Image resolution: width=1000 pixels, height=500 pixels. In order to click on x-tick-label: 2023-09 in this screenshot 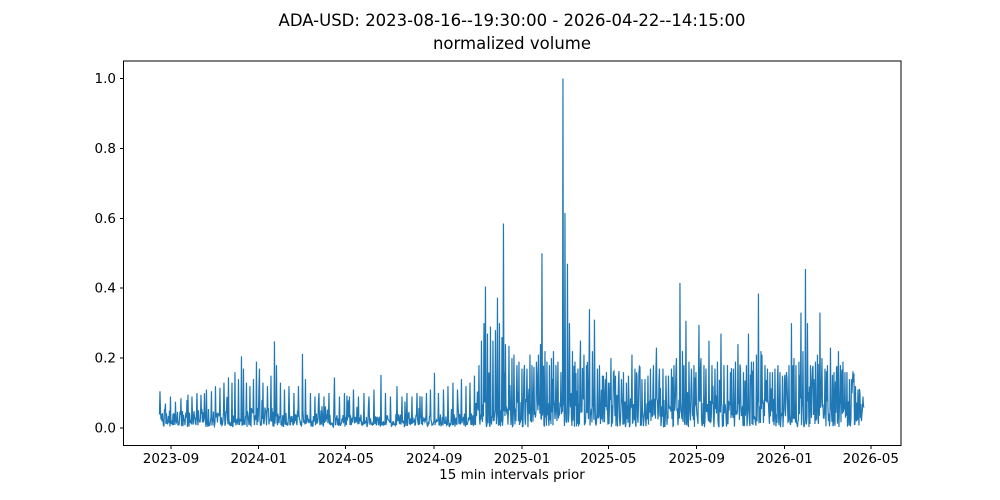, I will do `click(171, 459)`.